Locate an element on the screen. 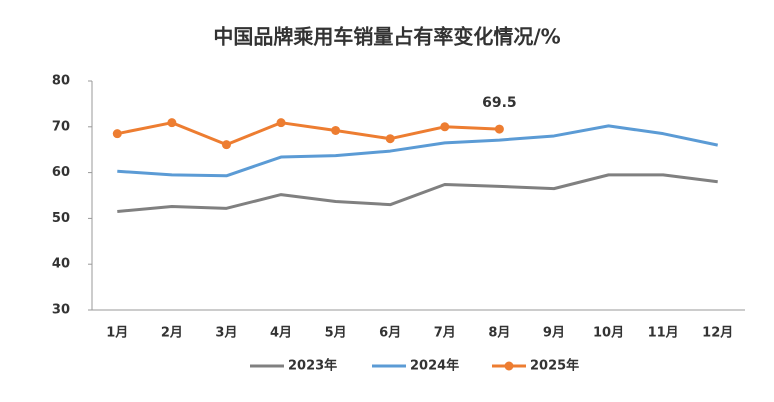 The height and width of the screenshot is (402, 774). x-tick-label: 5月 is located at coordinates (336, 333).